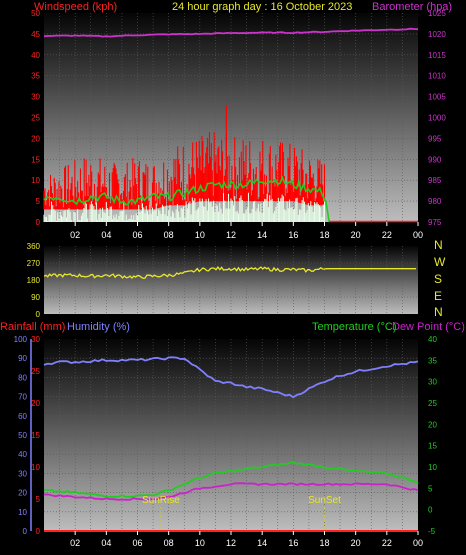  What do you see at coordinates (440, 262) in the screenshot?
I see `compass-west: W` at bounding box center [440, 262].